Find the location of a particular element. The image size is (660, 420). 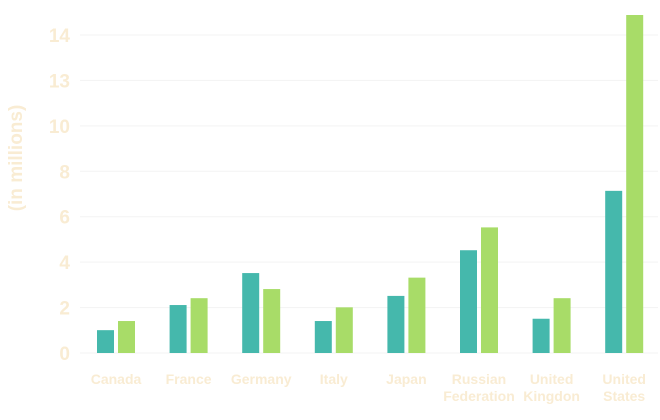

category-label: United States is located at coordinates (624, 387).